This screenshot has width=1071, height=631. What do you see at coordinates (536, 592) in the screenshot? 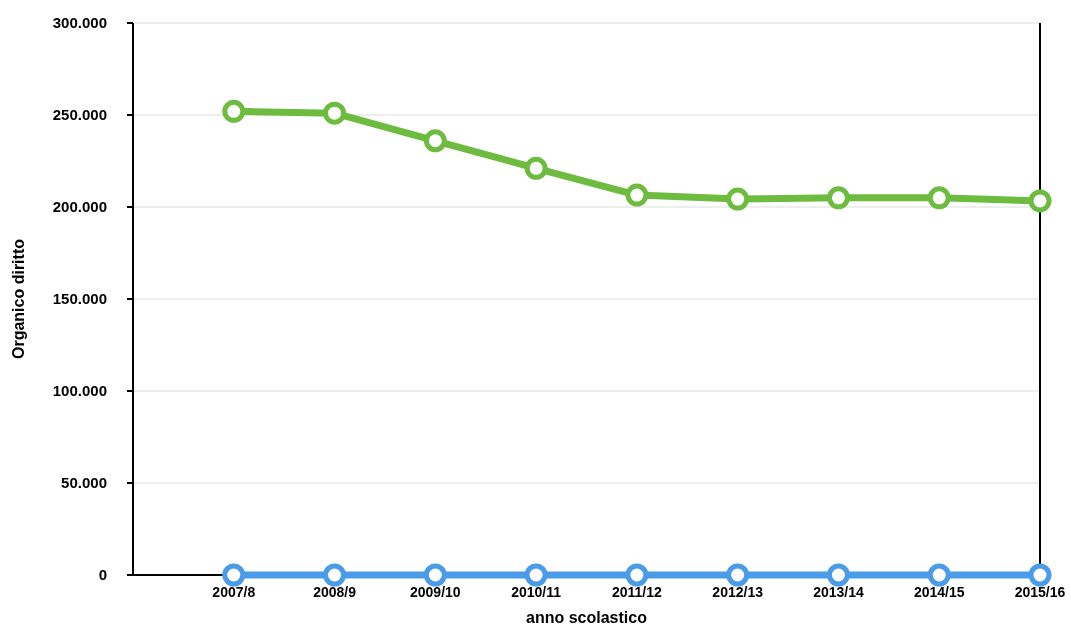
I see `x-tick-label: 2010/11` at bounding box center [536, 592].